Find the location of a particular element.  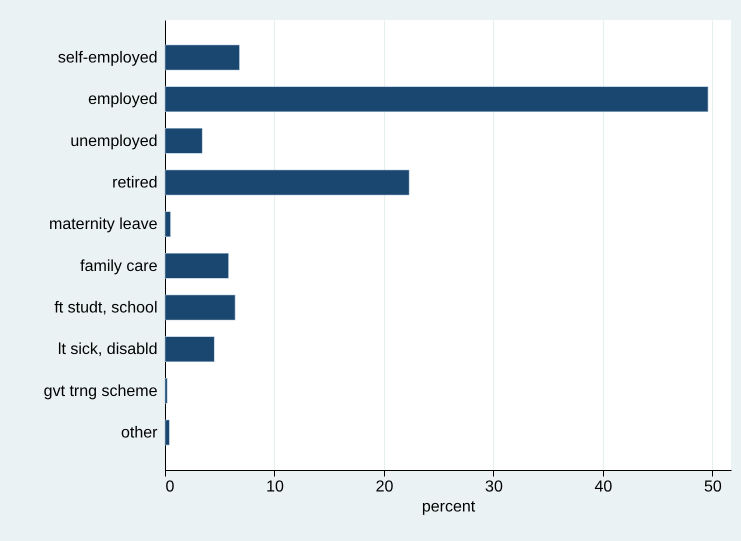

x-axis-title: percent is located at coordinates (449, 507).